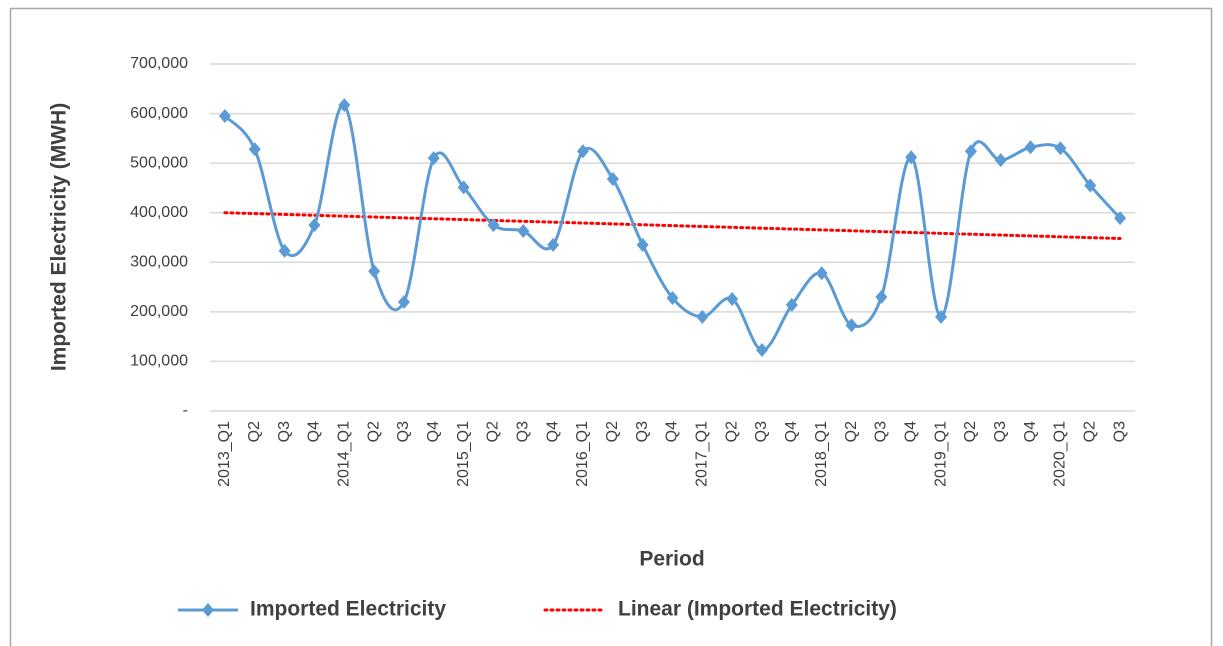 The height and width of the screenshot is (646, 1223). What do you see at coordinates (224, 454) in the screenshot?
I see `x-tick-label: 2013_Q1` at bounding box center [224, 454].